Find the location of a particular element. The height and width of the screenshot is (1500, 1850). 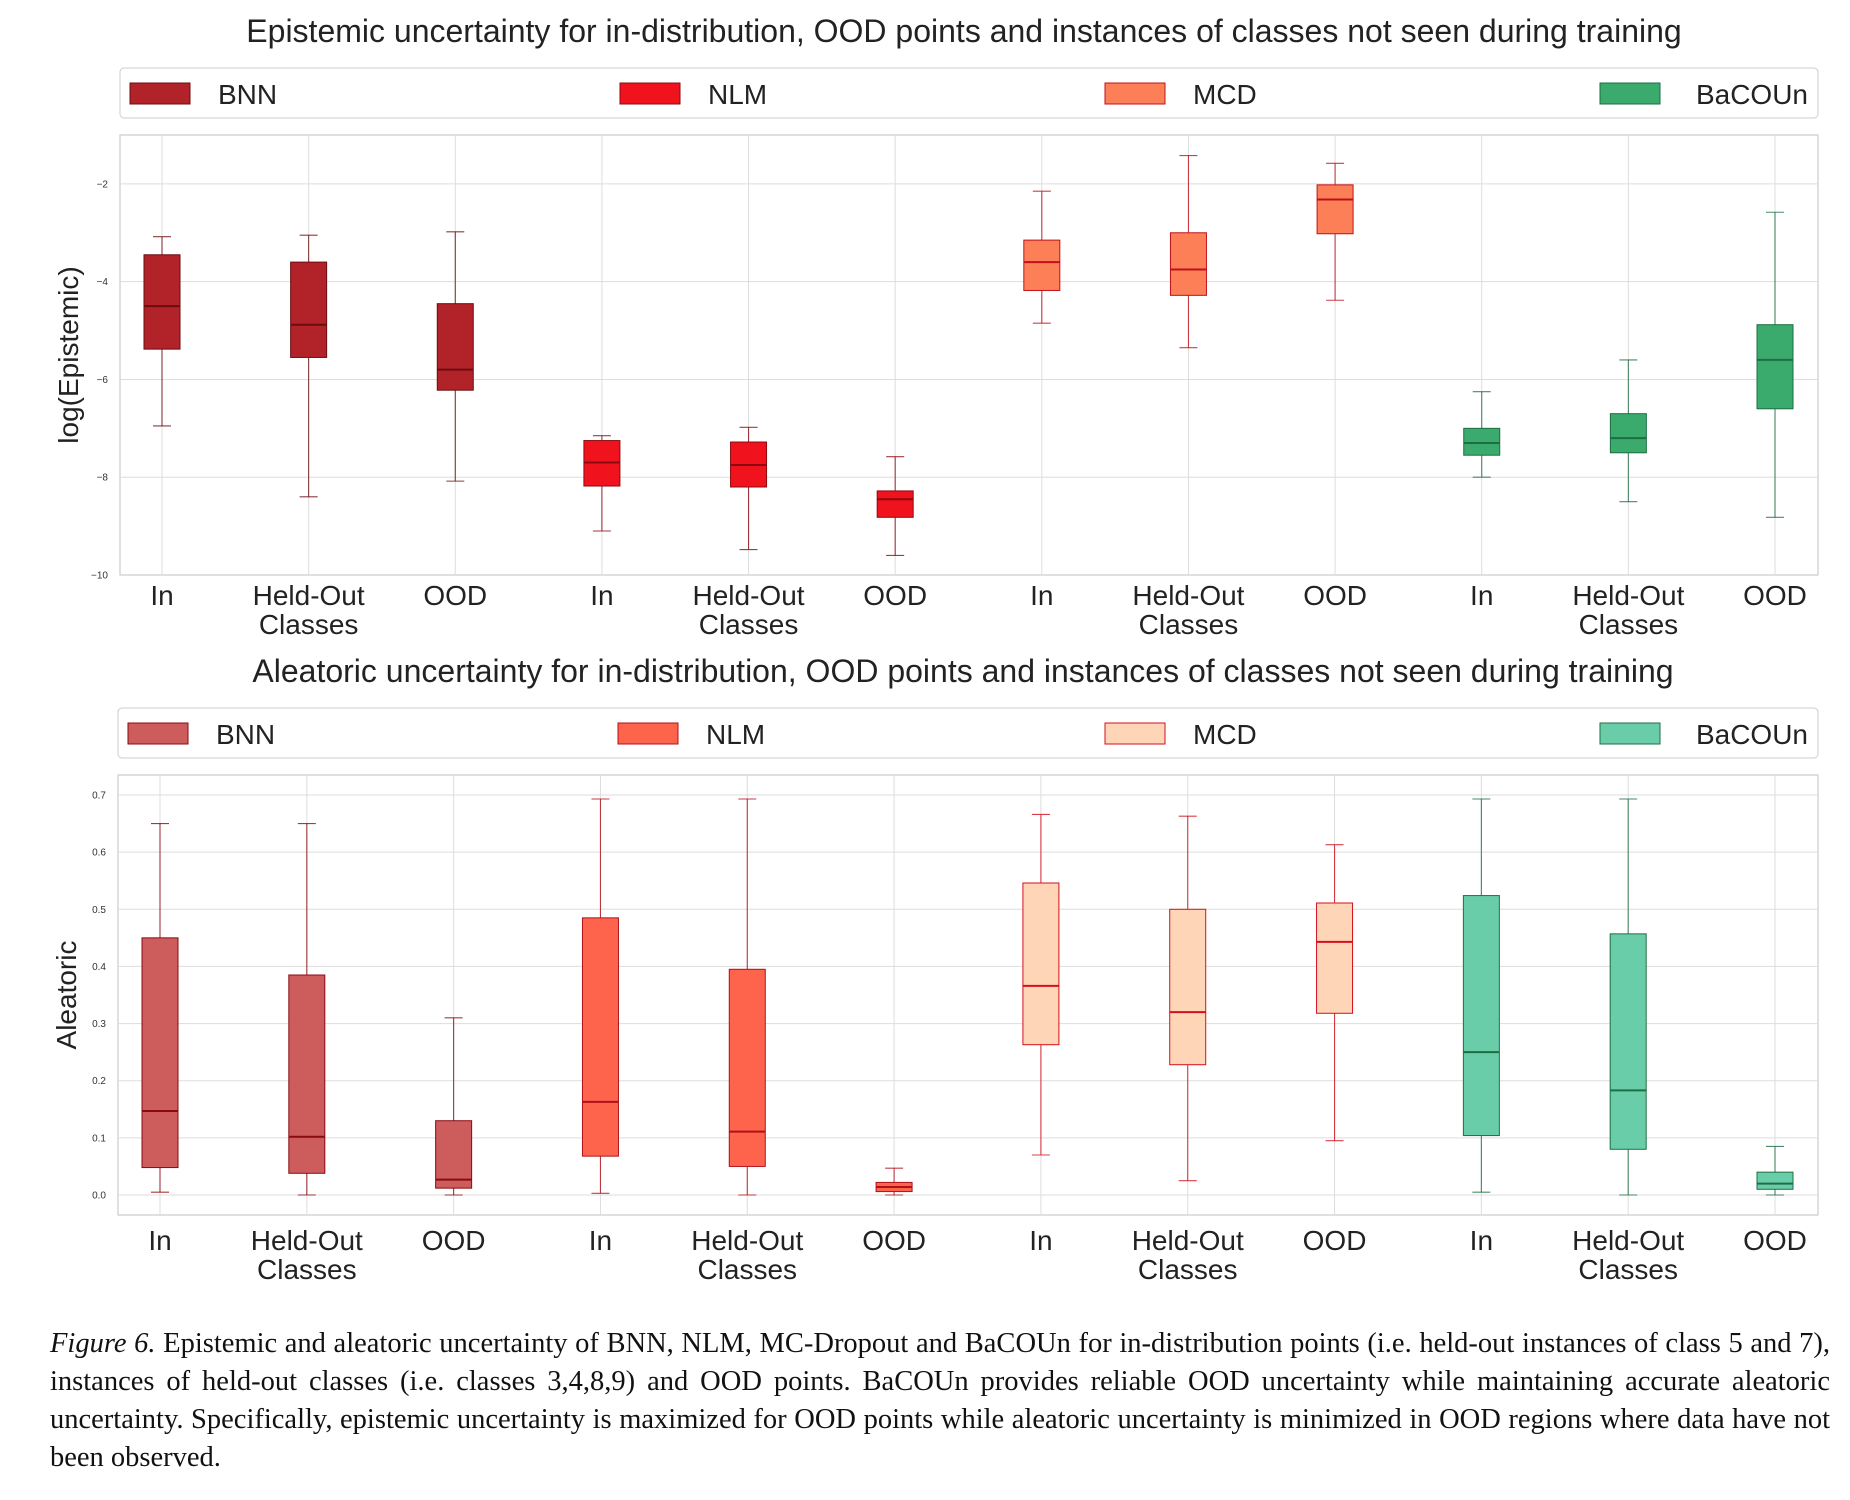

y-tick-label: −6 is located at coordinates (103, 380).